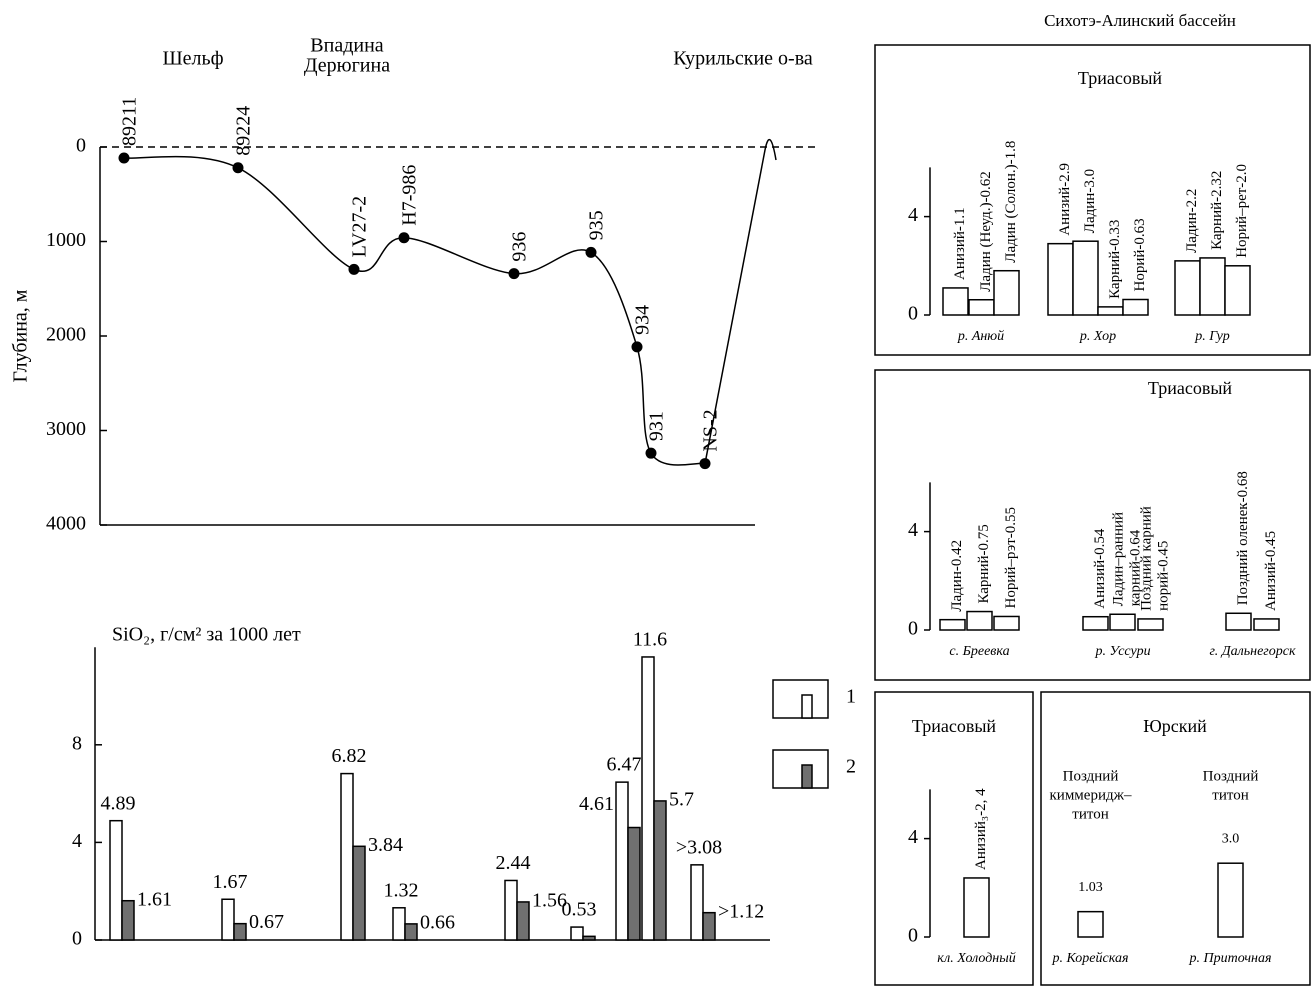  What do you see at coordinates (851, 697) in the screenshot?
I see `legend-label: 1` at bounding box center [851, 697].